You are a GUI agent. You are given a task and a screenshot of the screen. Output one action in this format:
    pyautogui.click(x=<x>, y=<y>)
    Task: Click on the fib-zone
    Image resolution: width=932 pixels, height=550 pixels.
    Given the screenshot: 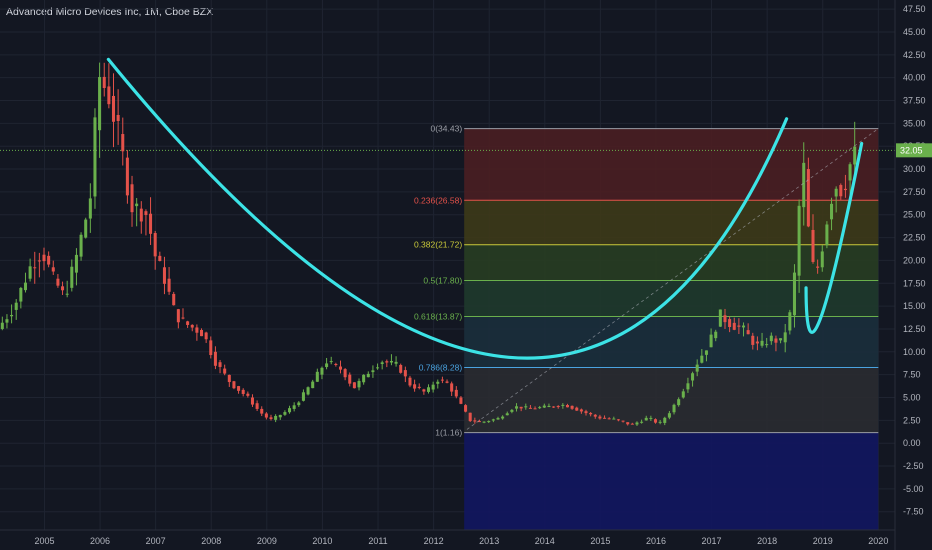 What is the action you would take?
    pyautogui.click(x=671, y=262)
    